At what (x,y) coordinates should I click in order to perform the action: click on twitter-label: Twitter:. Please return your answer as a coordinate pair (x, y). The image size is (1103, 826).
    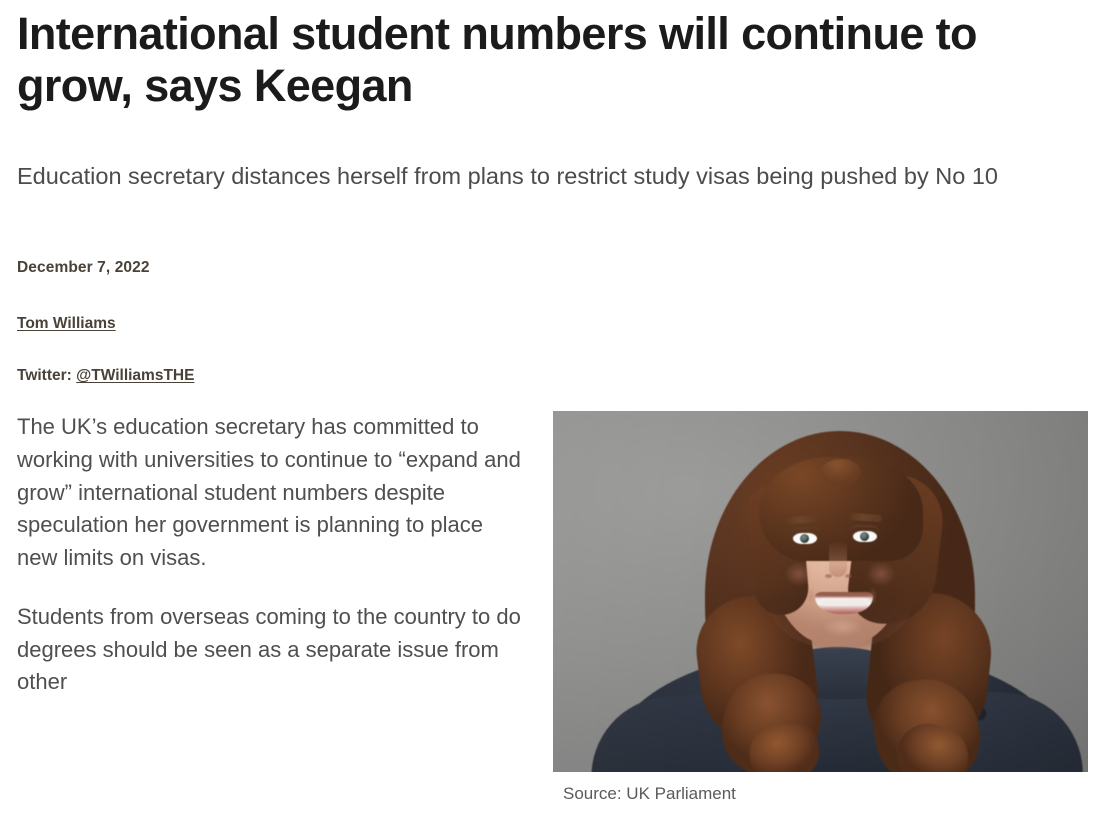
    Looking at the image, I should click on (47, 375).